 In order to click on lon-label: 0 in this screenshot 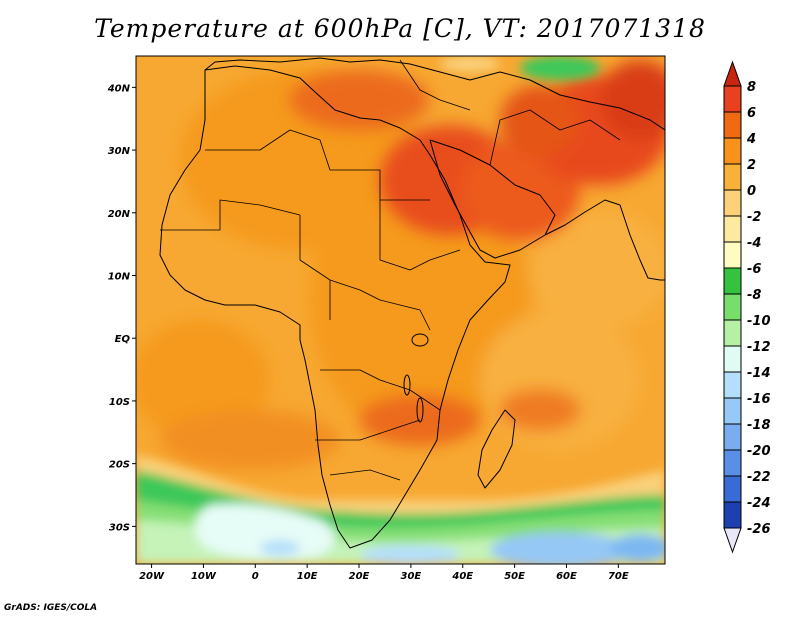, I will do `click(255, 576)`.